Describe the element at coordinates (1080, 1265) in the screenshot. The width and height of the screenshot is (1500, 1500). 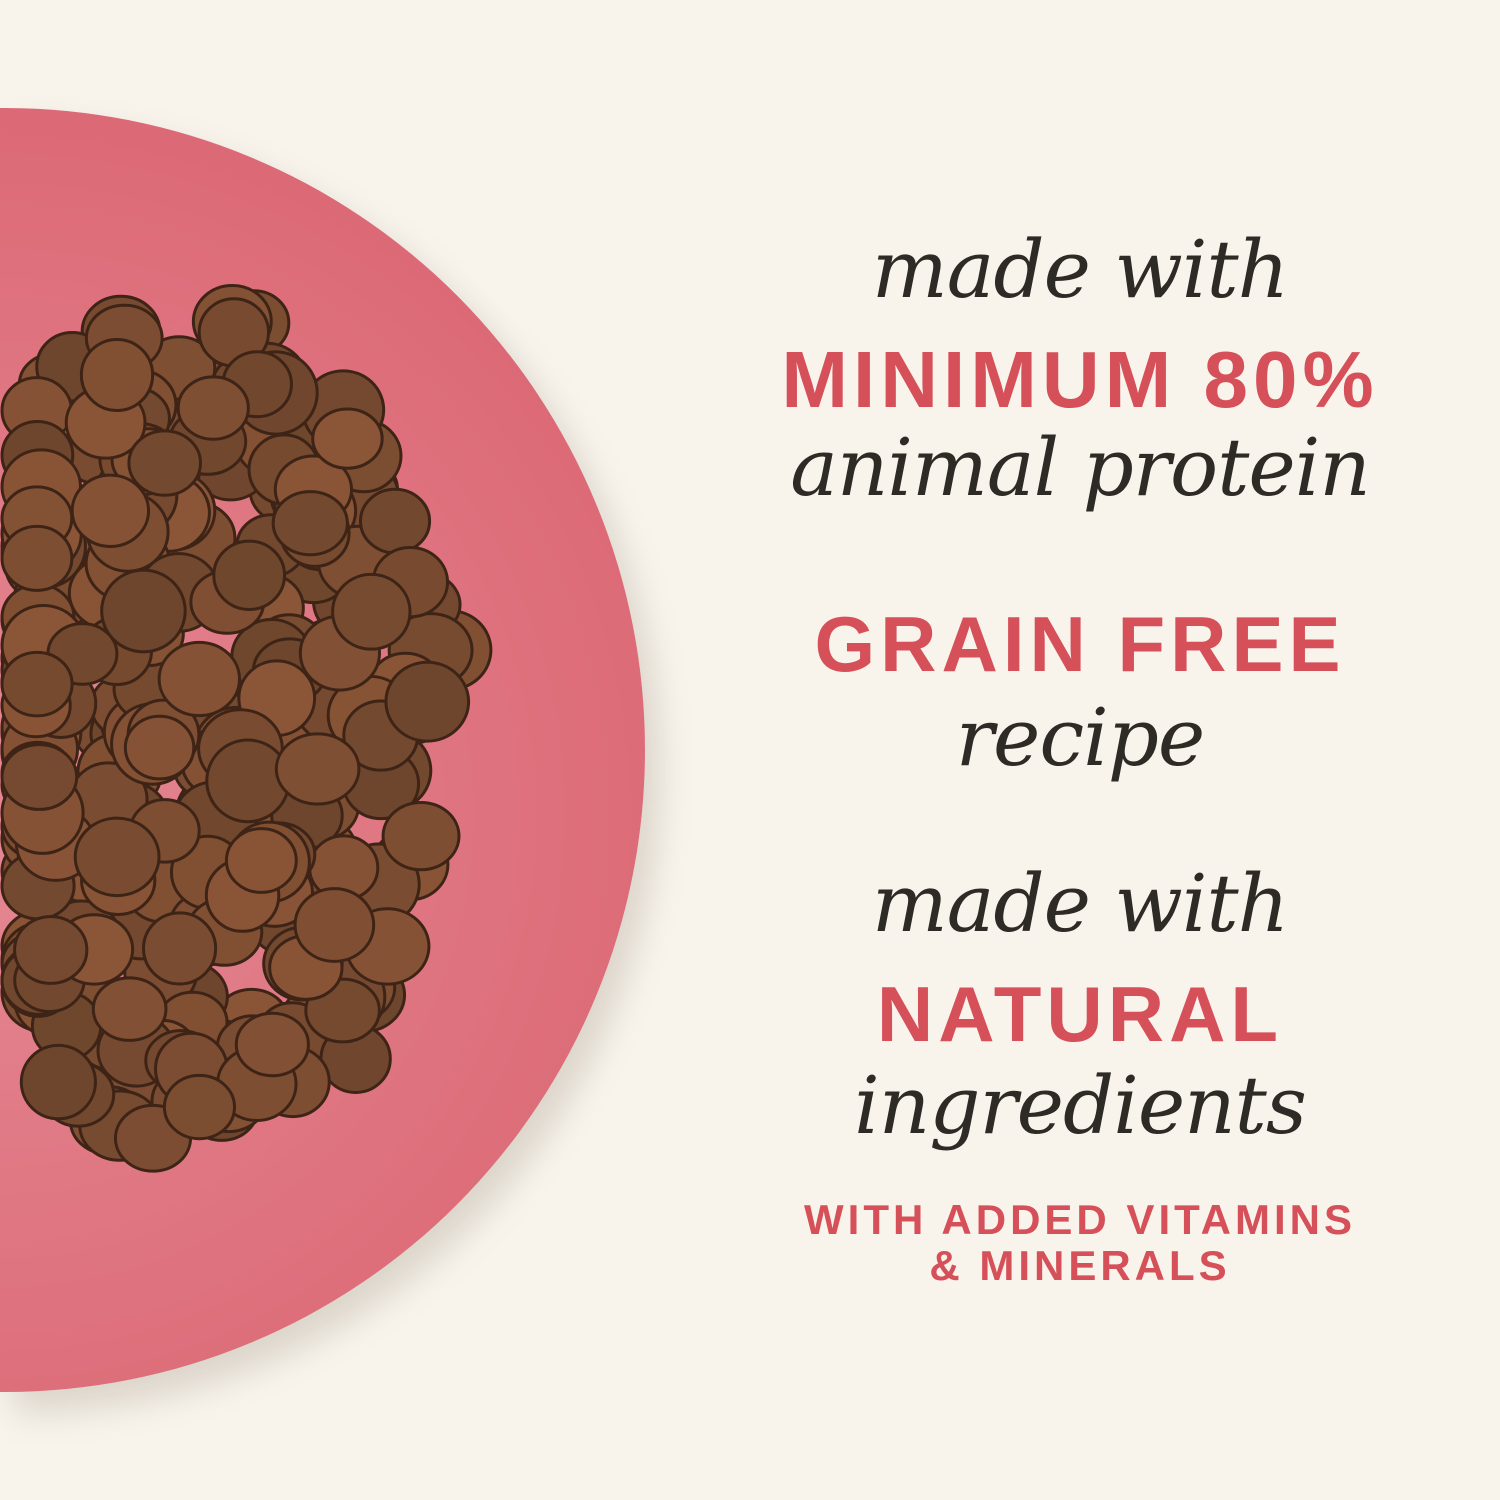
I see `claim-3-note-line-2: & MINERALS` at that location.